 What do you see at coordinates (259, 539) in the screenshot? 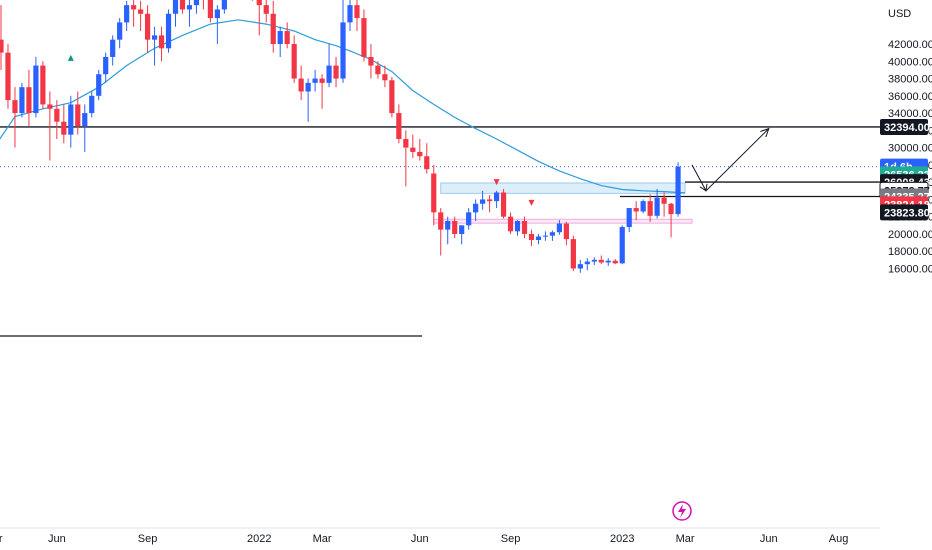
I see `x-tick-label: 2022` at bounding box center [259, 539].